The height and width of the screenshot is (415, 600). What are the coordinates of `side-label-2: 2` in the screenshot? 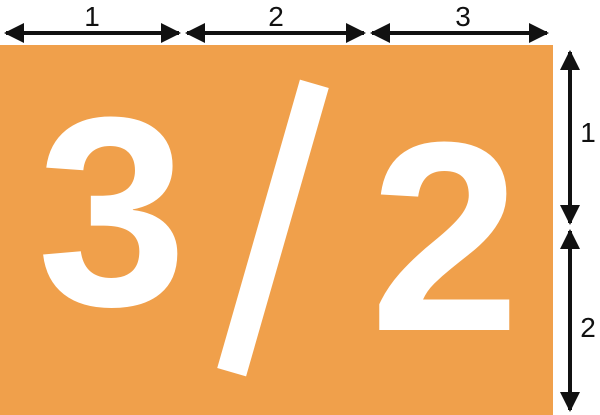 It's located at (588, 327).